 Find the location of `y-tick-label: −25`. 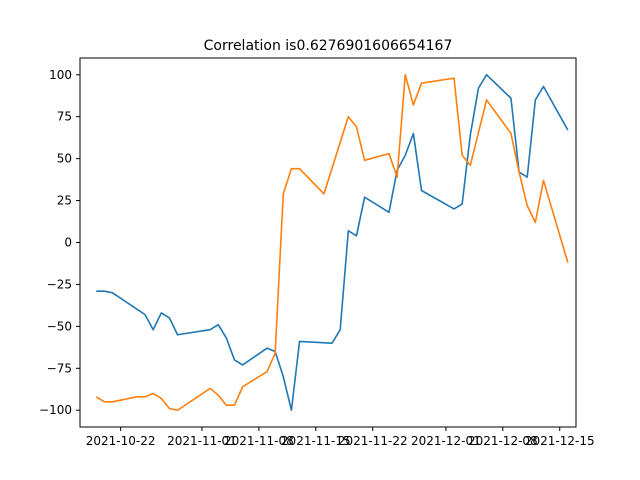

y-tick-label: −25 is located at coordinates (59, 284).